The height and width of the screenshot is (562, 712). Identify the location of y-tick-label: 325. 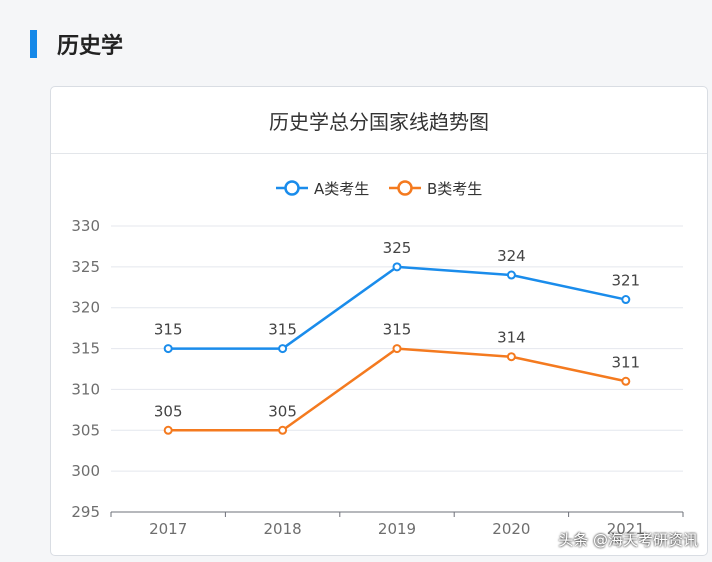
(85, 267).